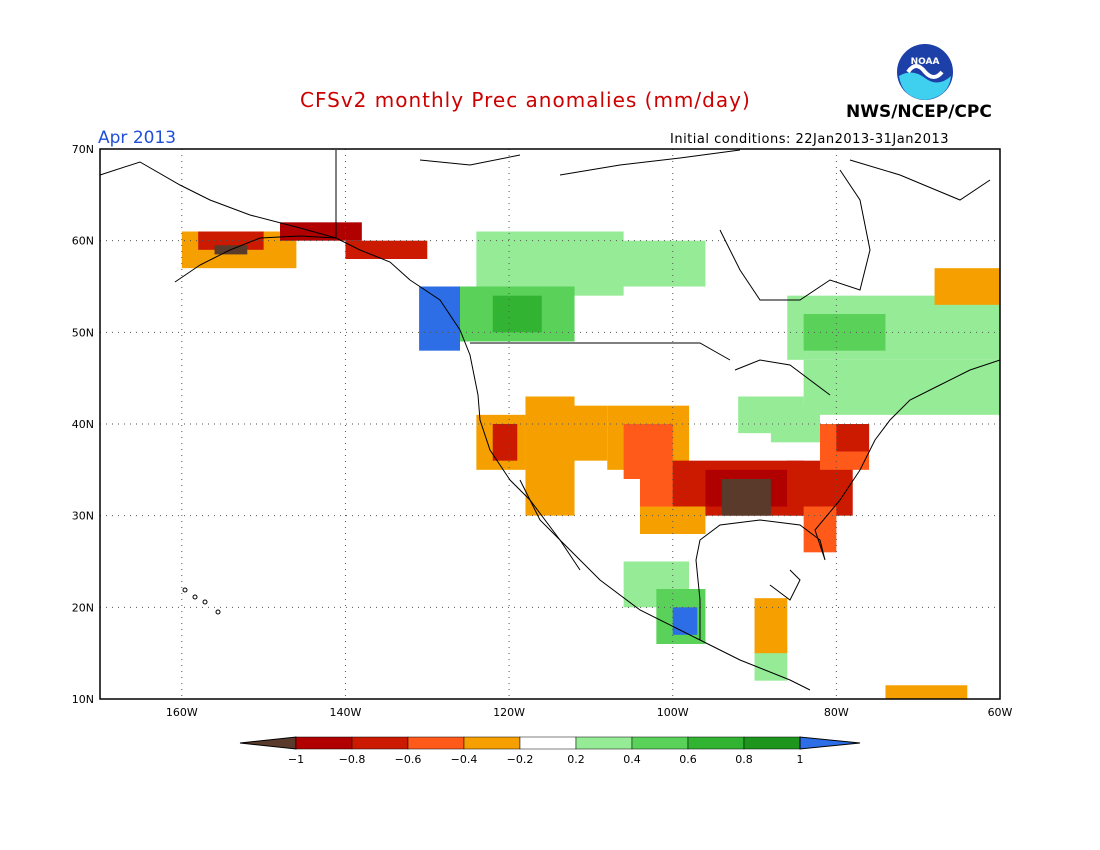  Describe the element at coordinates (1000, 712) in the screenshot. I see `lon-tick-label: 60W` at that location.